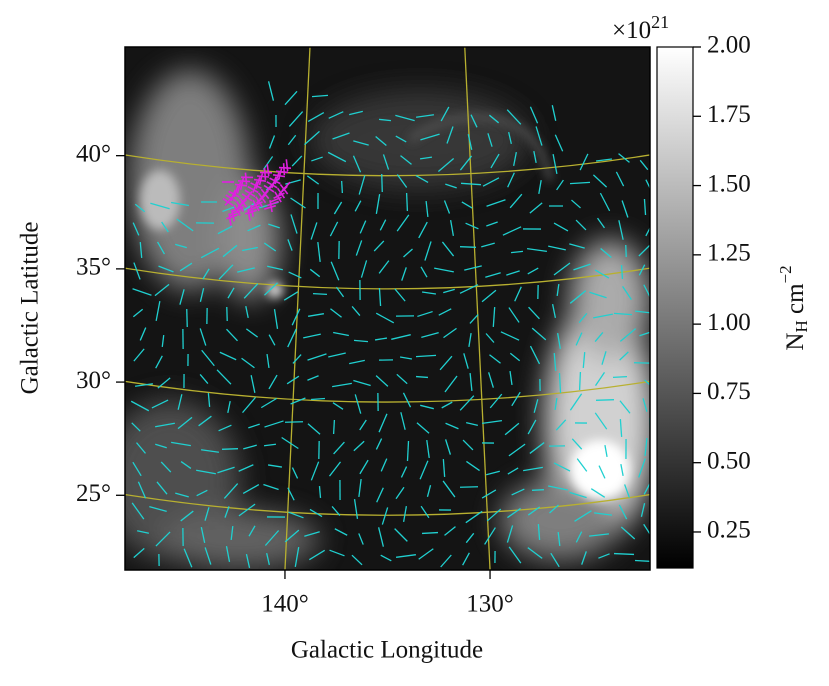  Describe the element at coordinates (801, 326) in the screenshot. I see `colorbar-subscript: H` at that location.